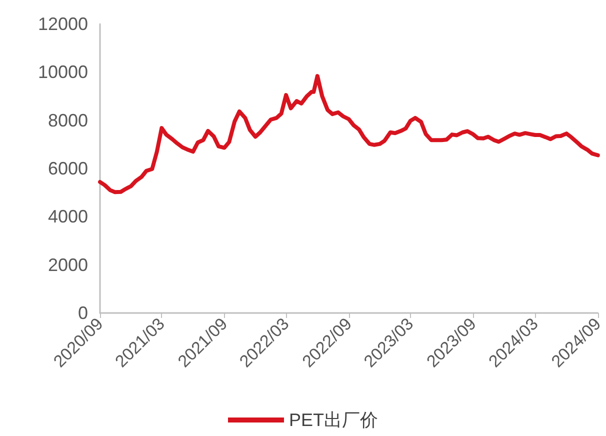 The width and height of the screenshot is (606, 436). I want to click on y-tick-label: 0, so click(83, 313).